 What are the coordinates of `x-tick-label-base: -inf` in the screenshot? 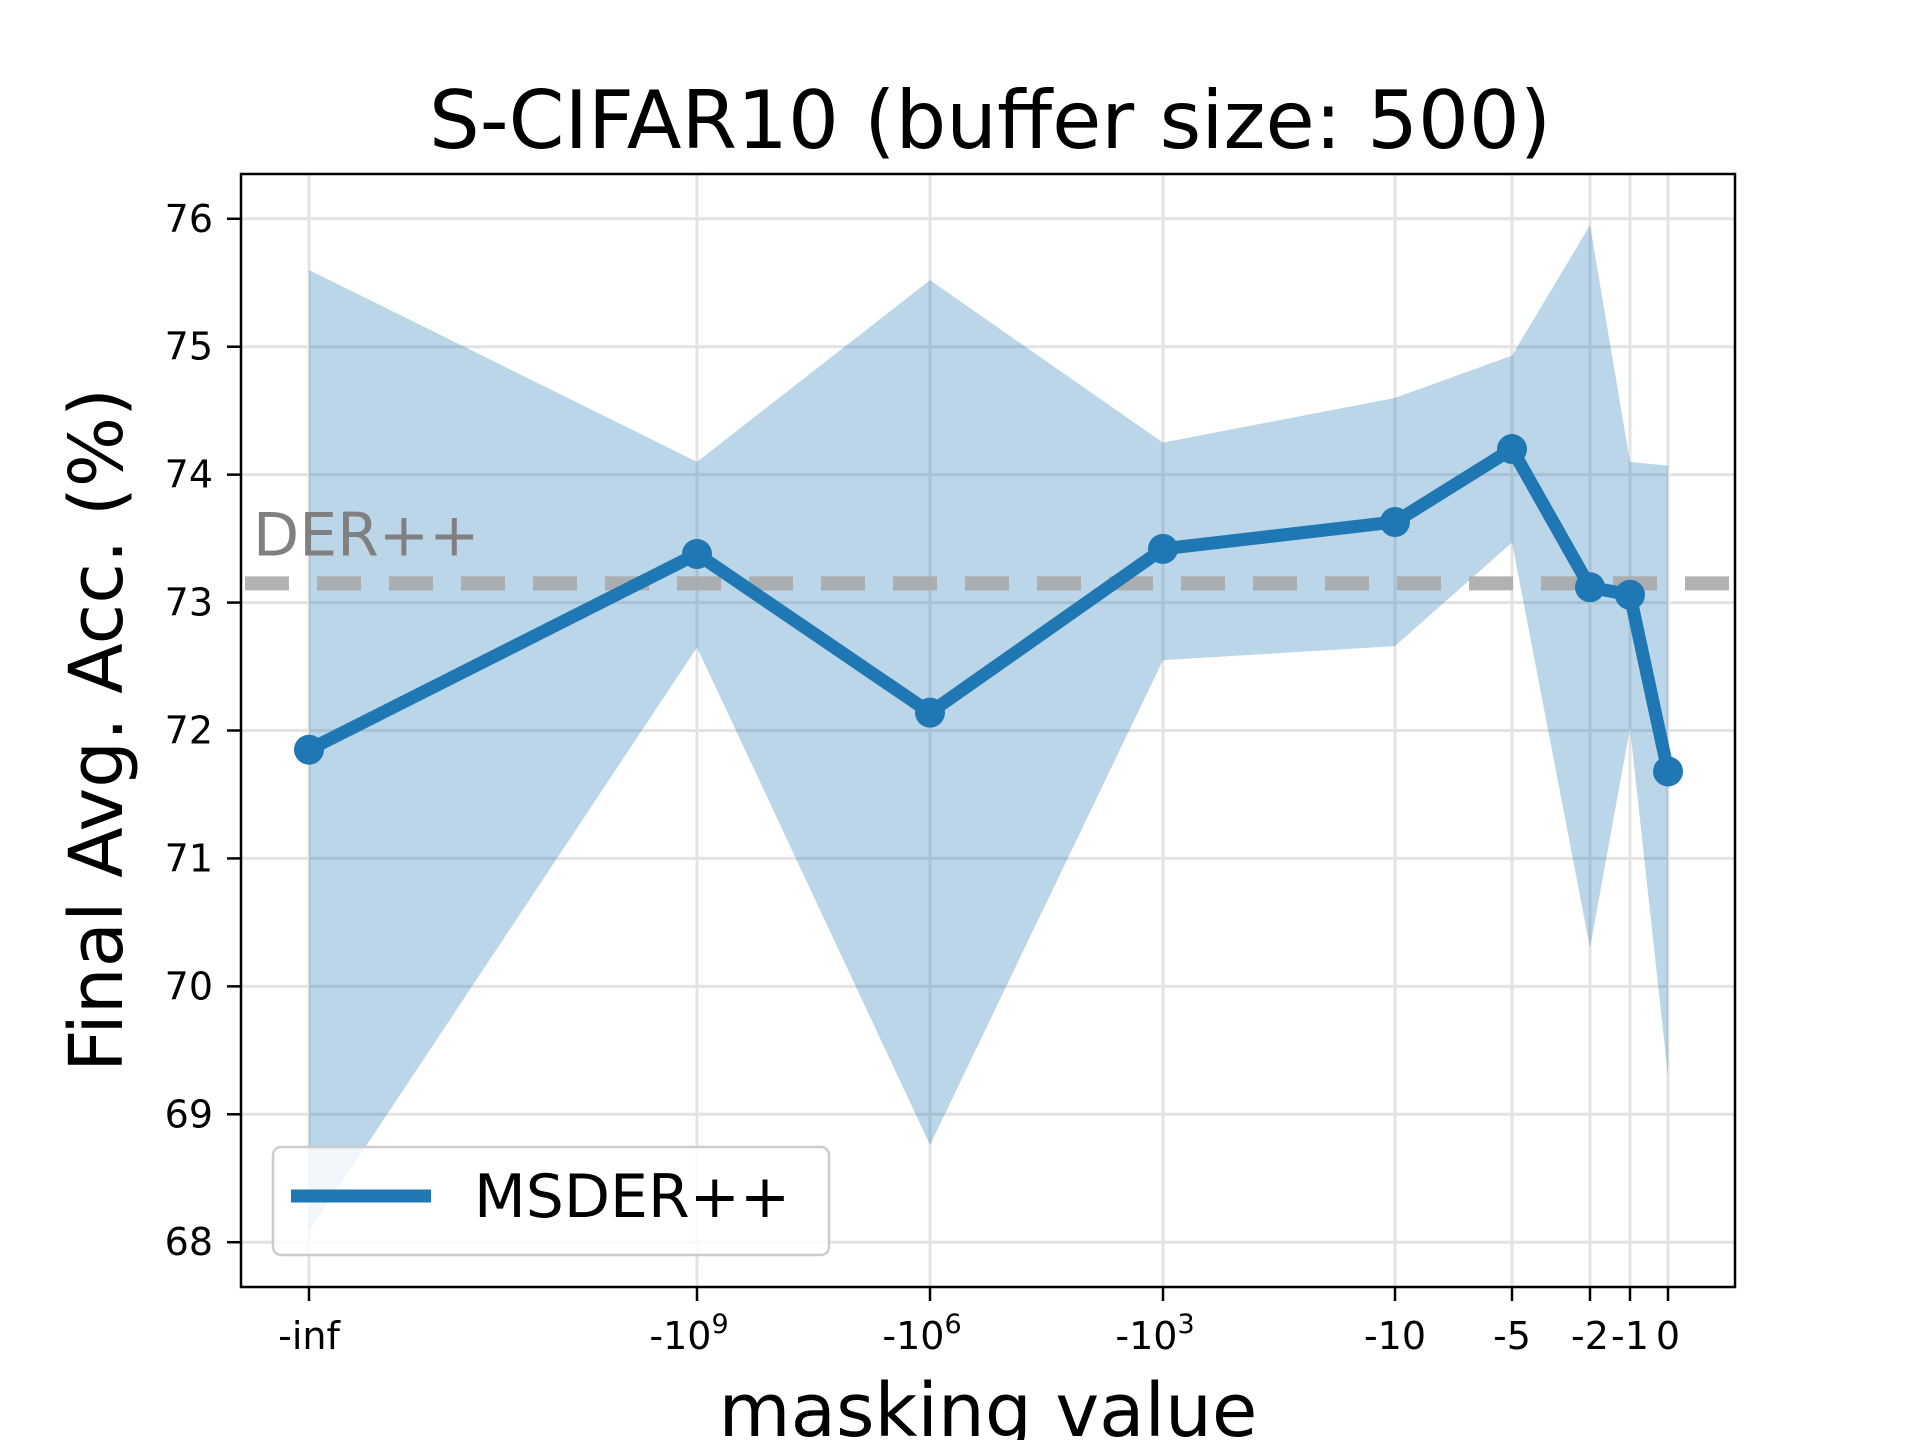 It's located at (309, 1336).